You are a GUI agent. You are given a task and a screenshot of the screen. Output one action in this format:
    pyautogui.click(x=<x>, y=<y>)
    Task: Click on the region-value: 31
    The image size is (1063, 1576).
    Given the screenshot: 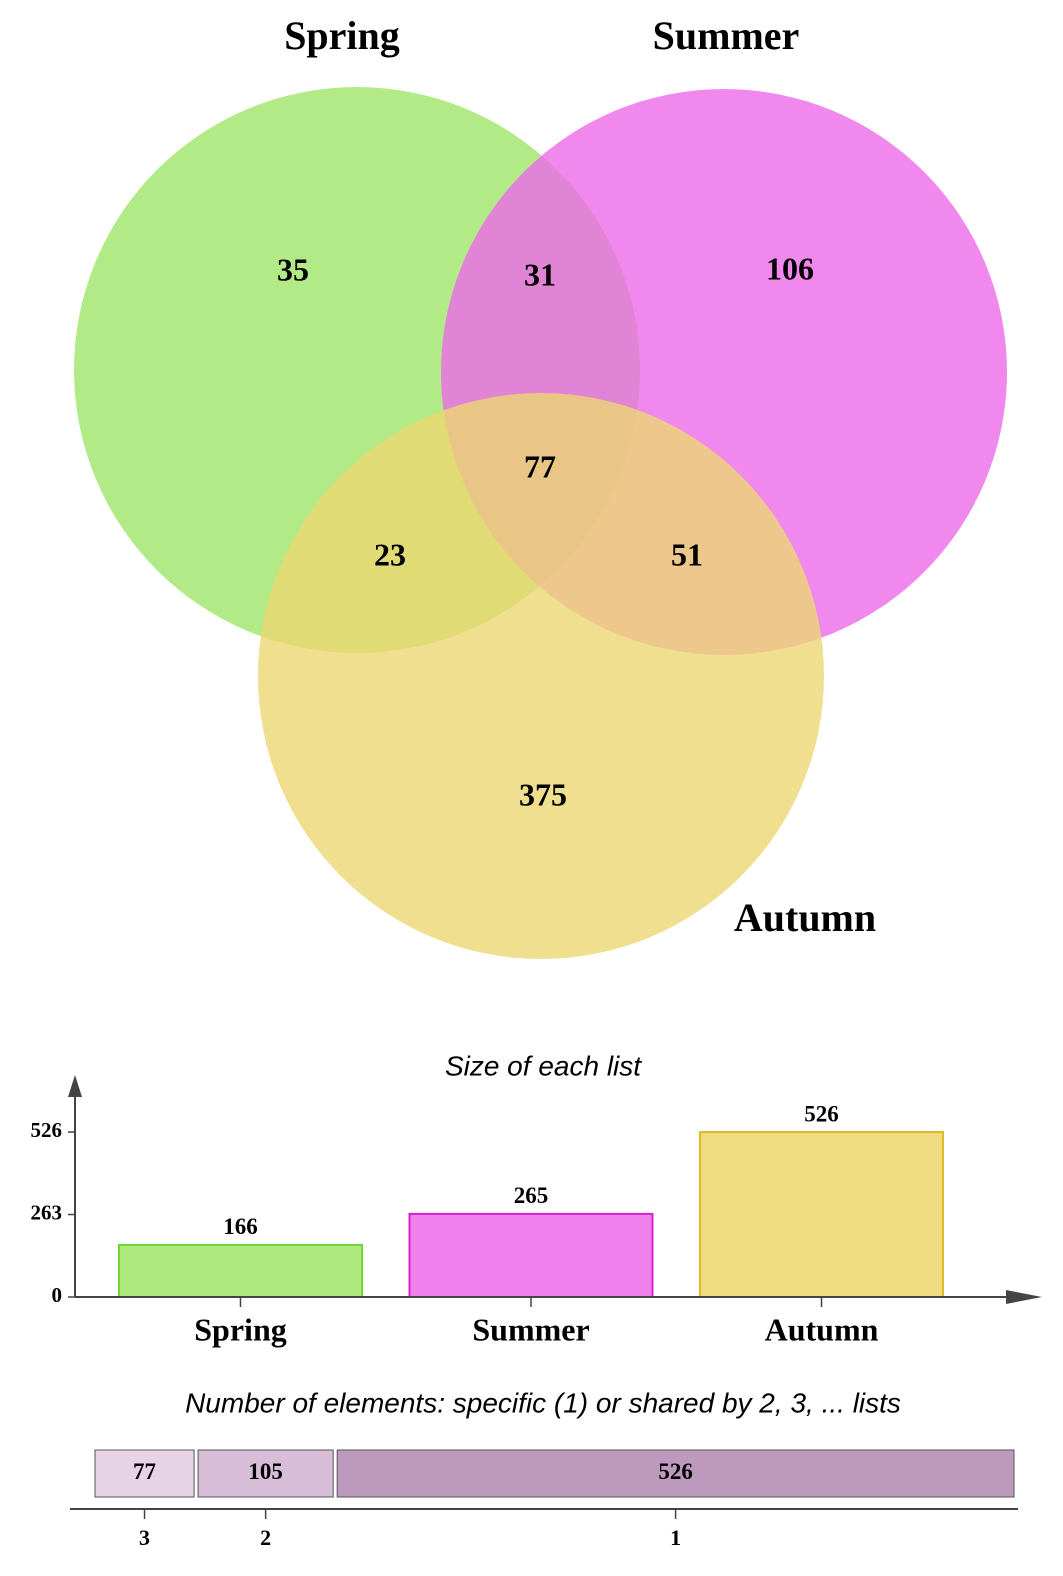 What is the action you would take?
    pyautogui.click(x=540, y=274)
    